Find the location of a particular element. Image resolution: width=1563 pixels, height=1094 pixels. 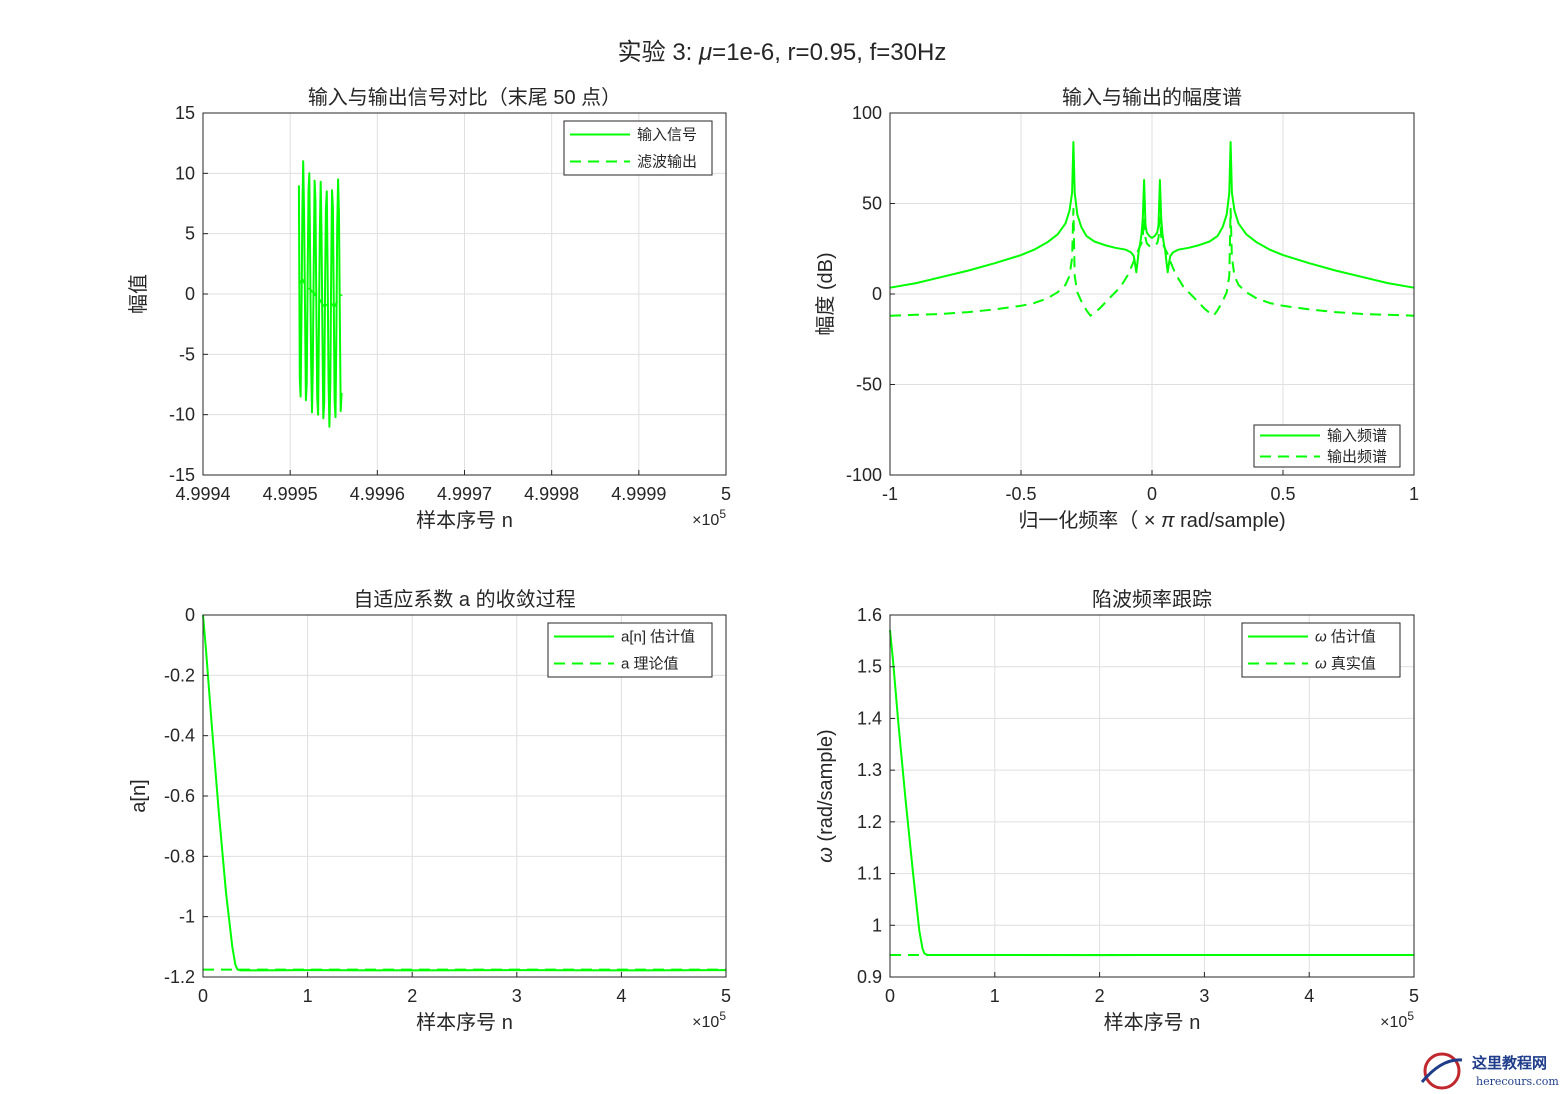

y-axis-label: 幅度 (dB) is located at coordinates (825, 293).